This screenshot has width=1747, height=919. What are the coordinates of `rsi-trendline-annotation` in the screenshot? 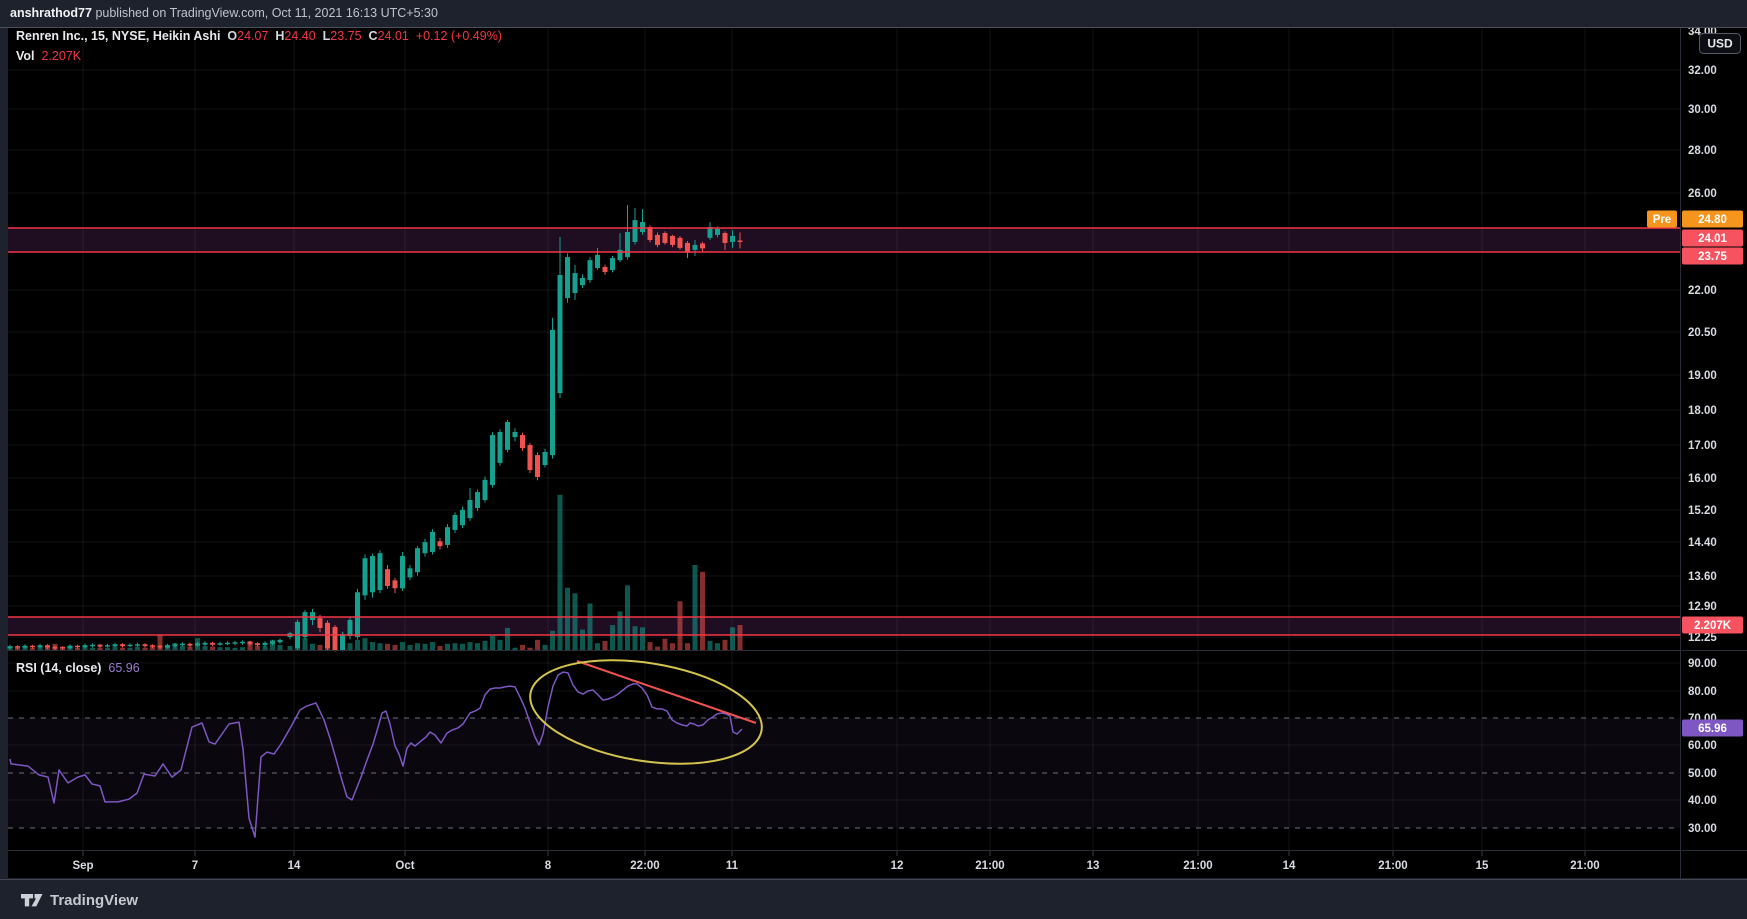 It's located at (666, 692).